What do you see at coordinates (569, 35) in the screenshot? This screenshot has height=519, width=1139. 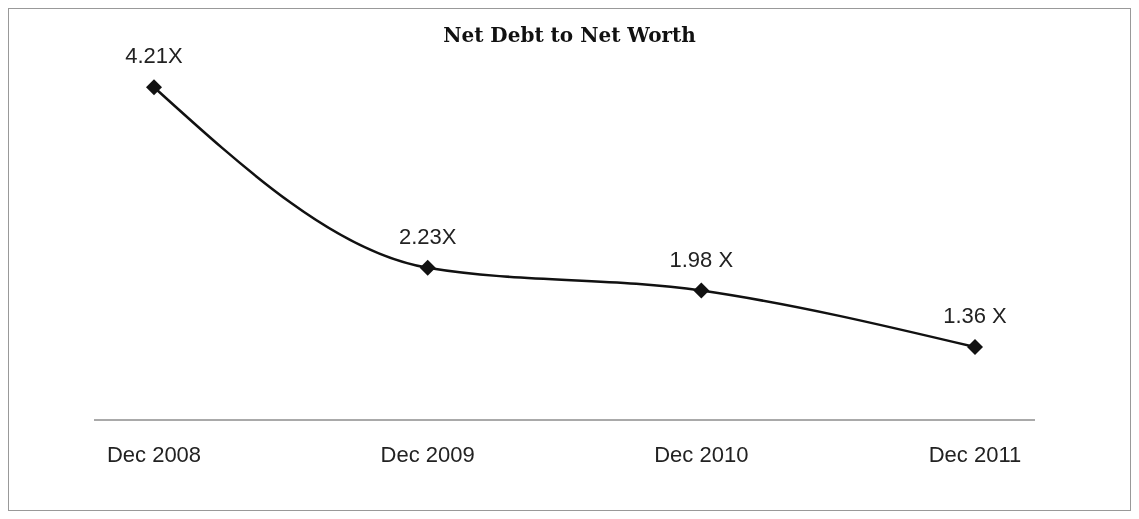 I see `chart-title: Net Debt to Net Worth` at bounding box center [569, 35].